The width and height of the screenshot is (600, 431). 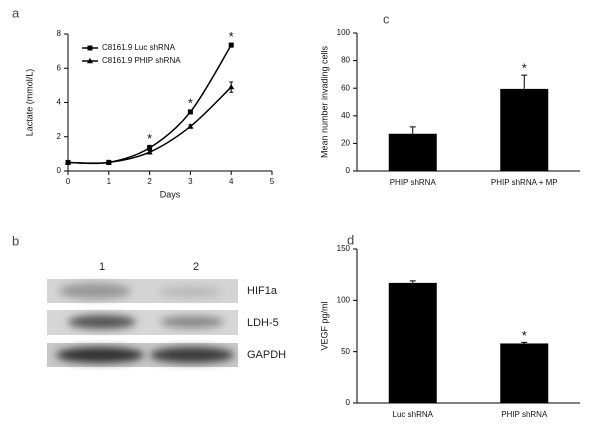 What do you see at coordinates (68, 181) in the screenshot?
I see `x-tick-label: 0` at bounding box center [68, 181].